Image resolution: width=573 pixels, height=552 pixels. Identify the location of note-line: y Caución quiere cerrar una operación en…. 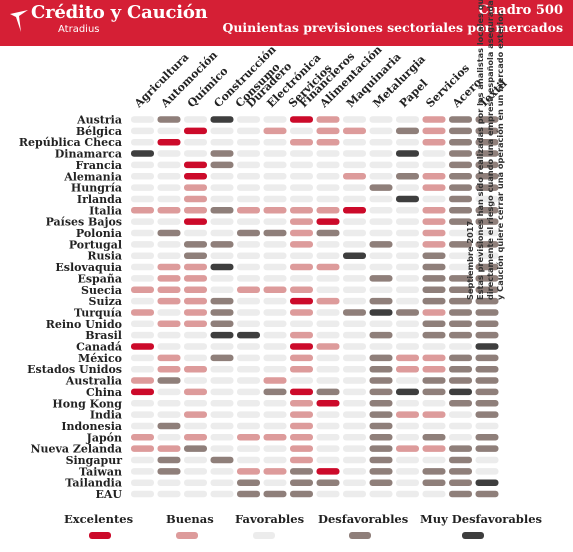
(500, 155).